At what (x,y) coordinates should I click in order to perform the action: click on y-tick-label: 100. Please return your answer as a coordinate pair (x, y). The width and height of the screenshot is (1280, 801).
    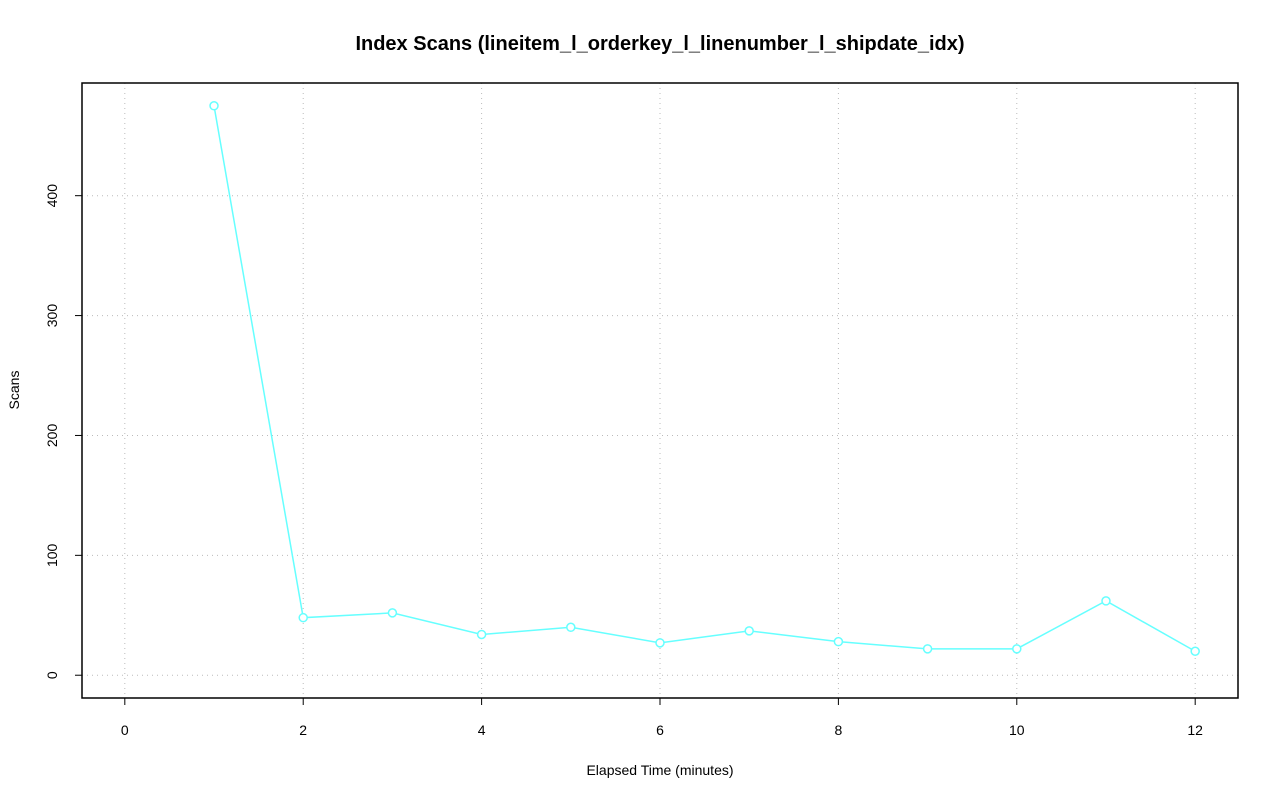
    Looking at the image, I should click on (52, 555).